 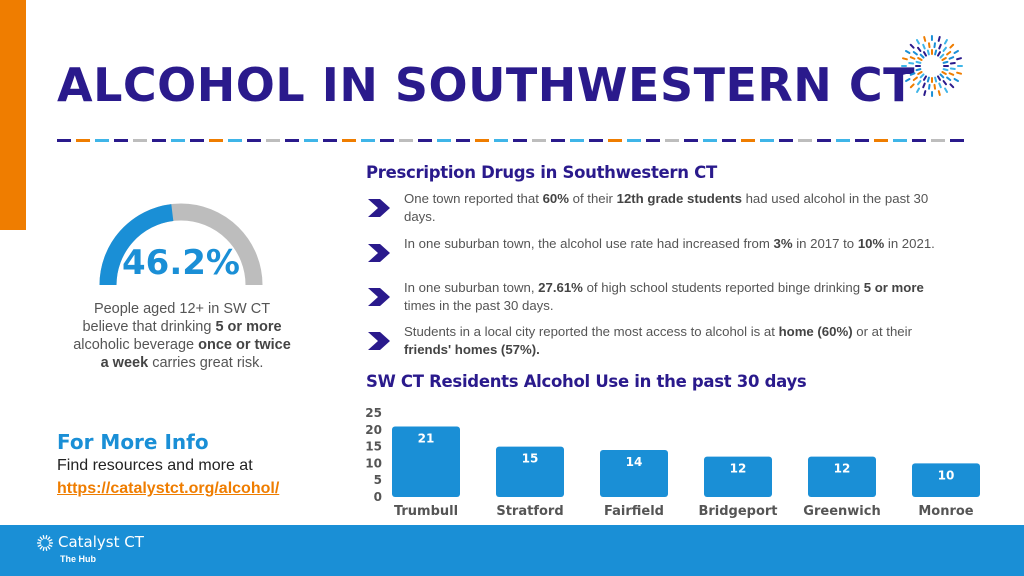 I want to click on y-tick-label: 20, so click(x=373, y=430).